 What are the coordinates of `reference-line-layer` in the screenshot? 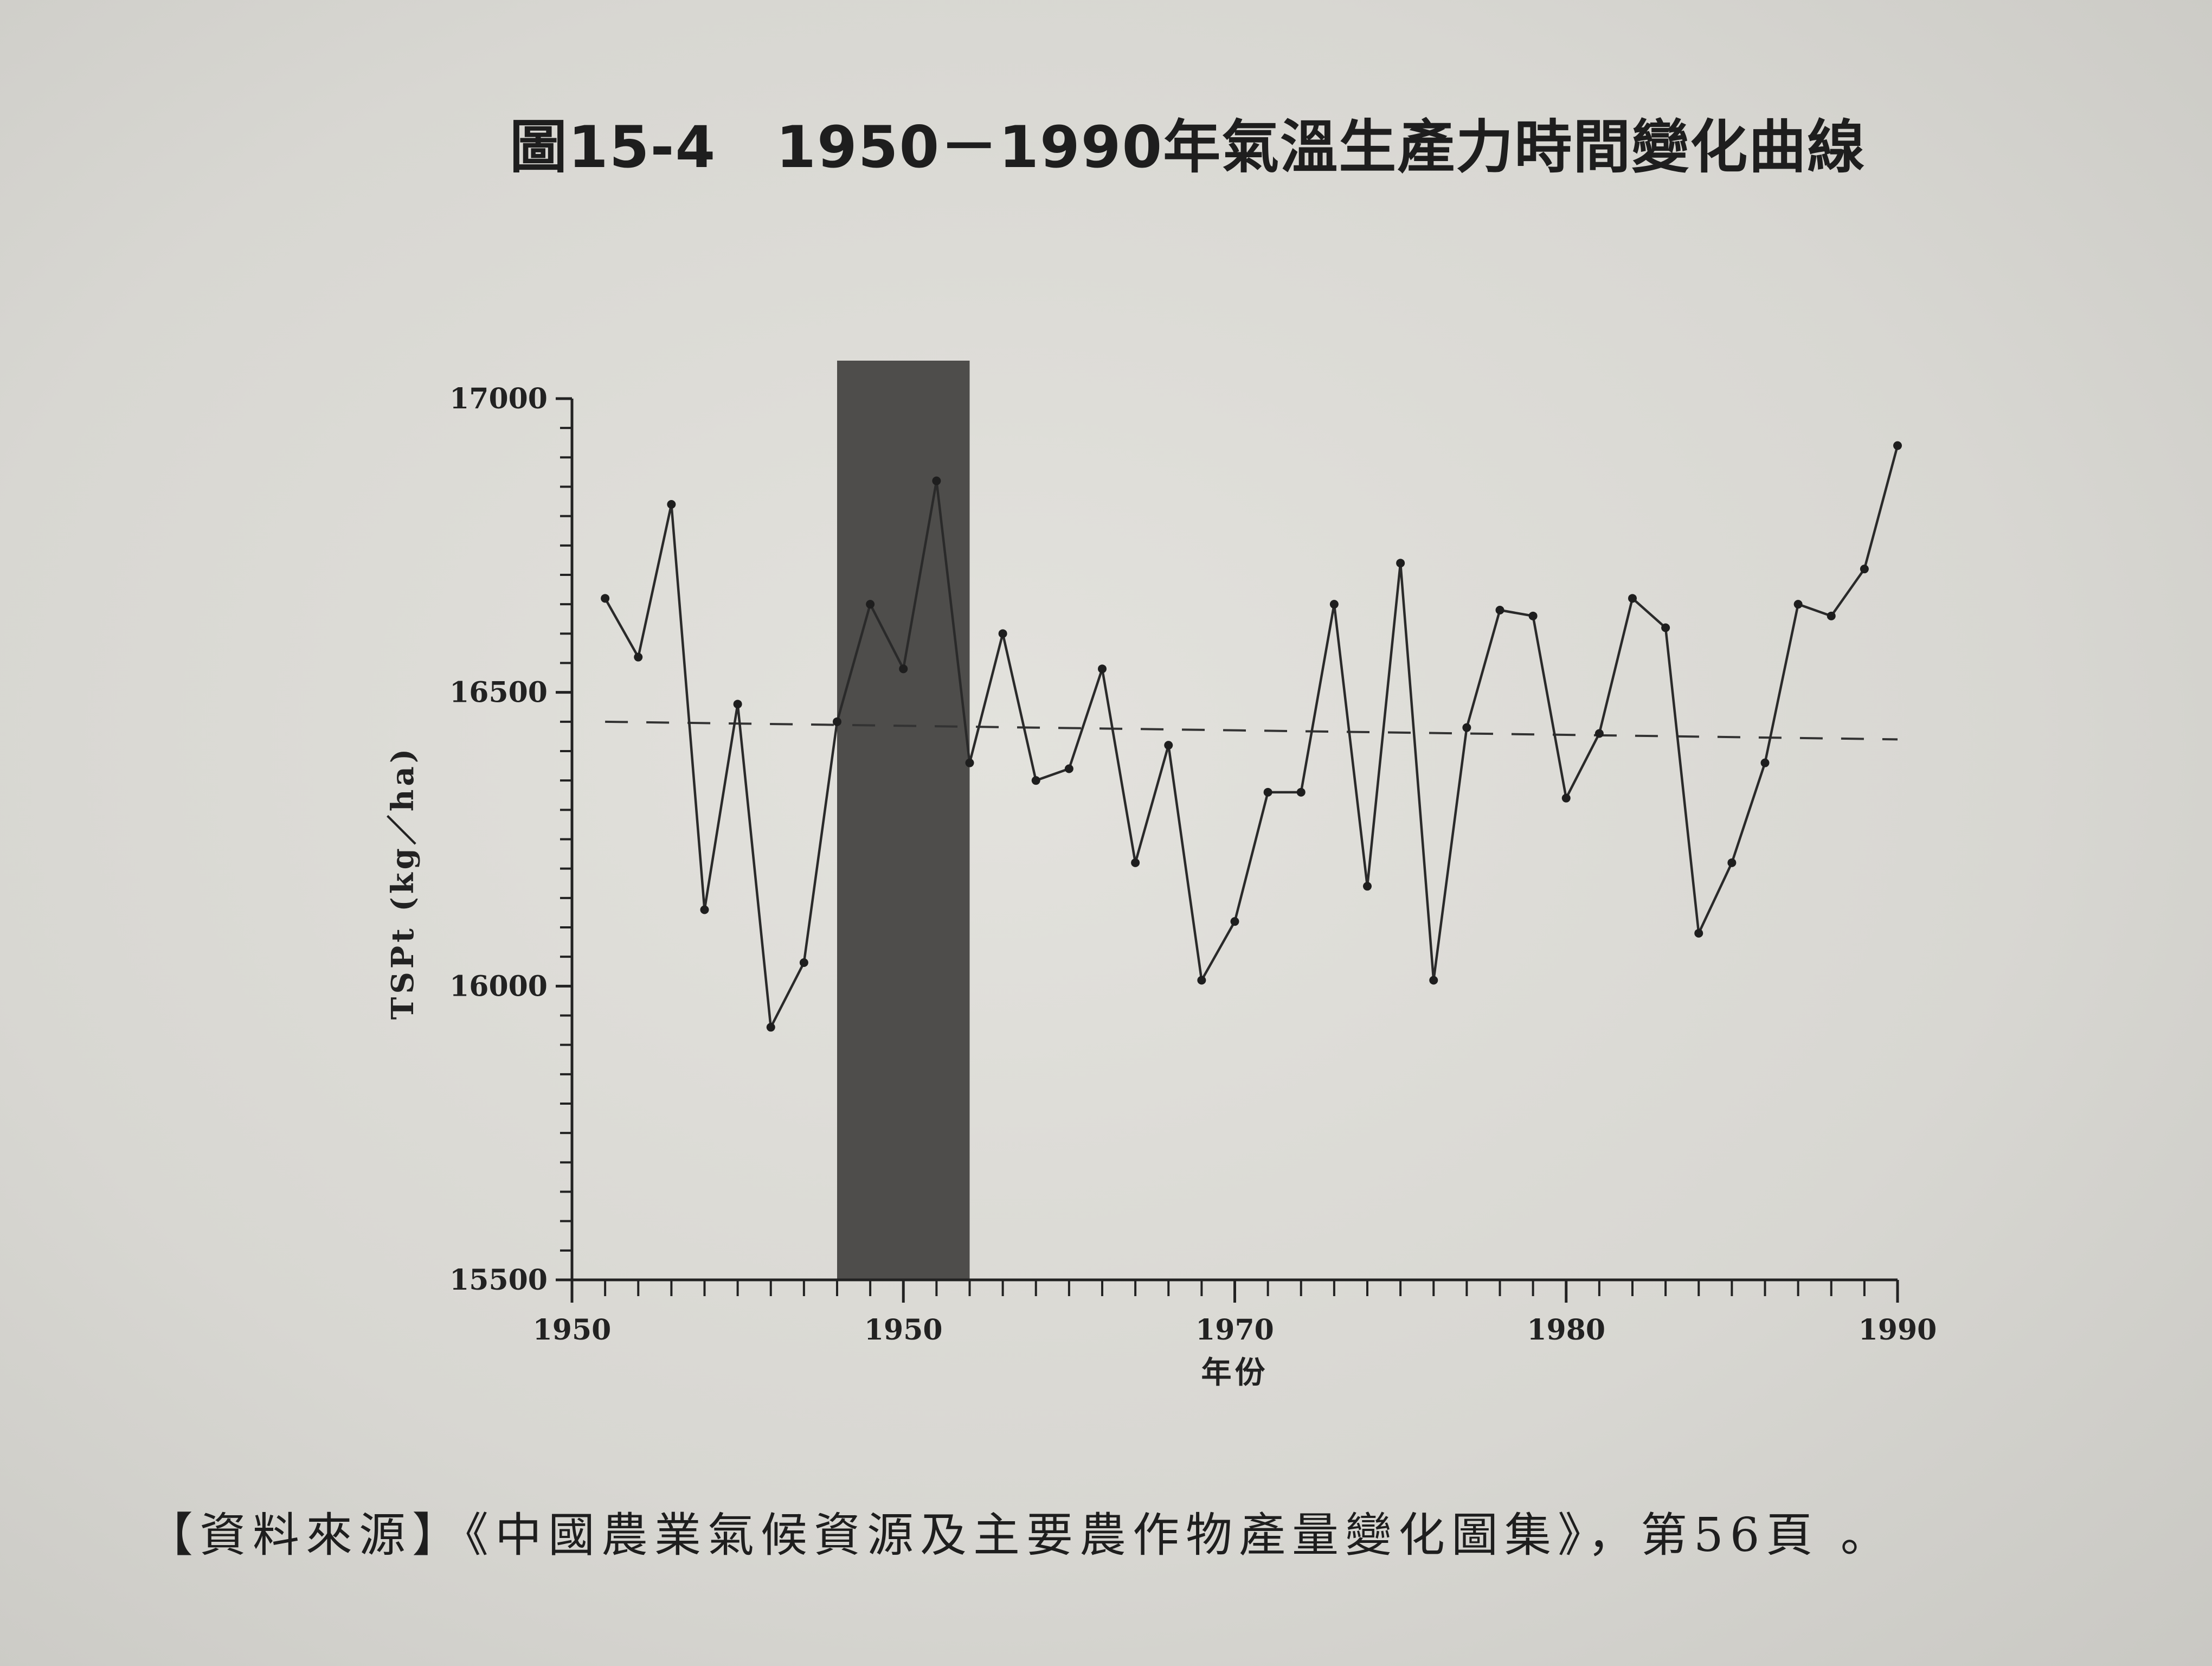 It's located at (1251, 731).